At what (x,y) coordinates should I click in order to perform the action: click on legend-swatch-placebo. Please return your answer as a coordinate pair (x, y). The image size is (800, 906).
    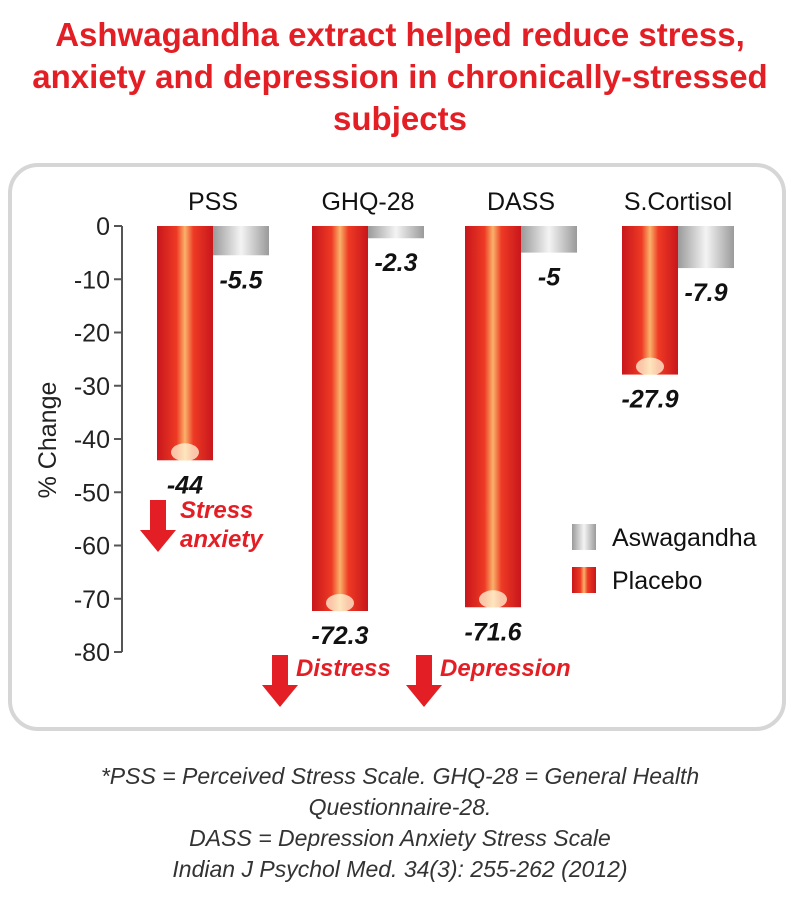
    Looking at the image, I should click on (584, 580).